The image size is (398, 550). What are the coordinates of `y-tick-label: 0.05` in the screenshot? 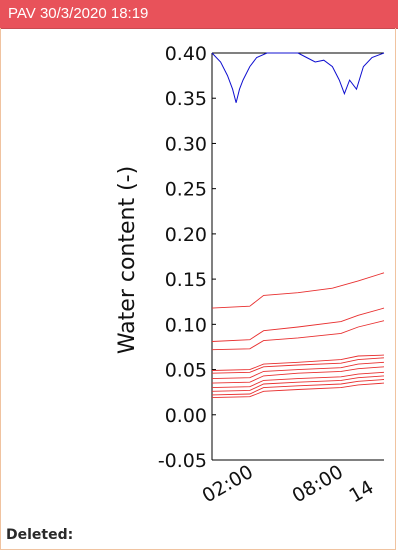 It's located at (186, 371).